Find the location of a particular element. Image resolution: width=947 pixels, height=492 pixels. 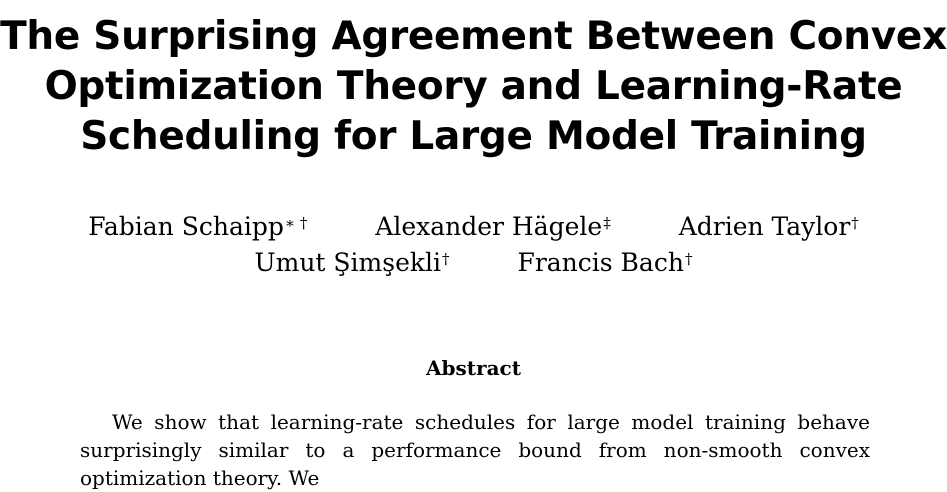

author-list-row-2: Umut Şimşekli† Francis Bach† is located at coordinates (473, 263).